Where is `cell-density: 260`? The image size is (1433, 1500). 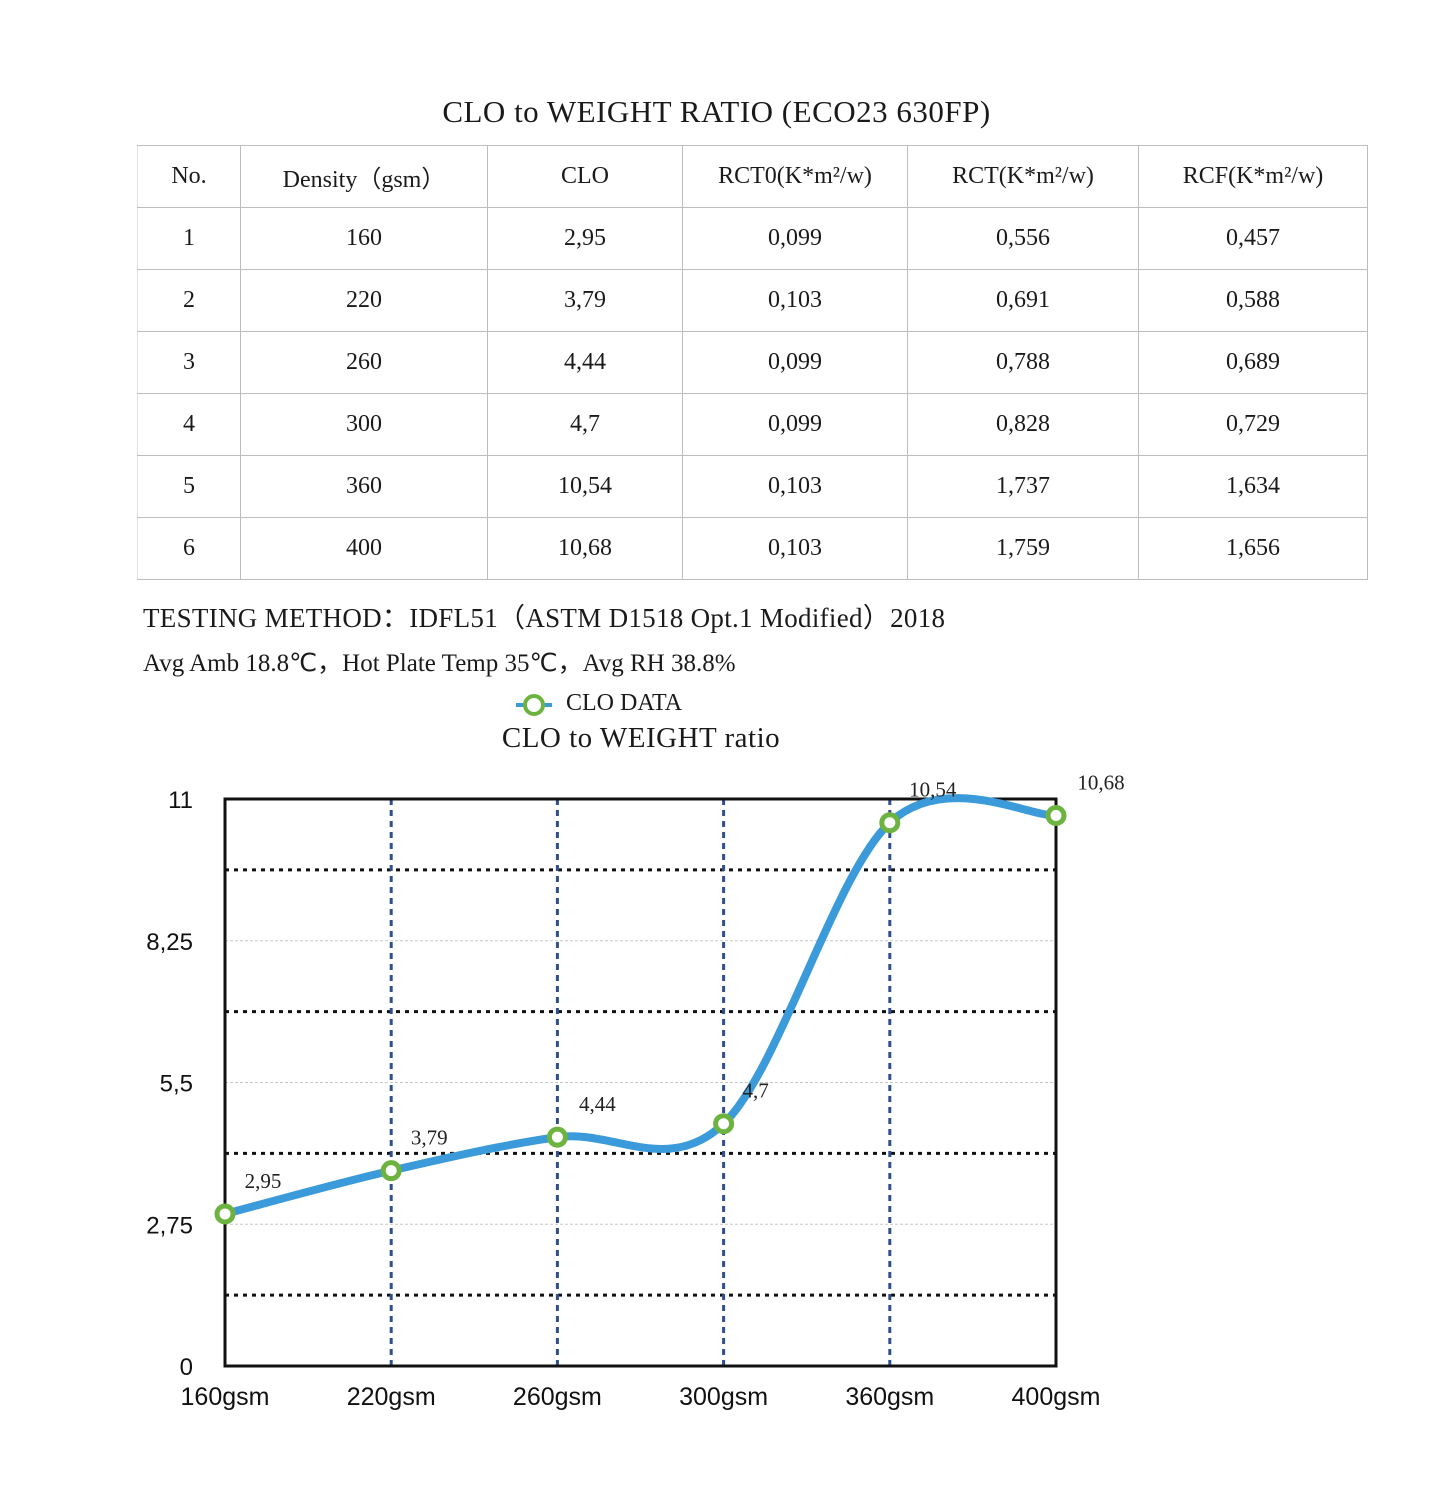
cell-density: 260 is located at coordinates (364, 362).